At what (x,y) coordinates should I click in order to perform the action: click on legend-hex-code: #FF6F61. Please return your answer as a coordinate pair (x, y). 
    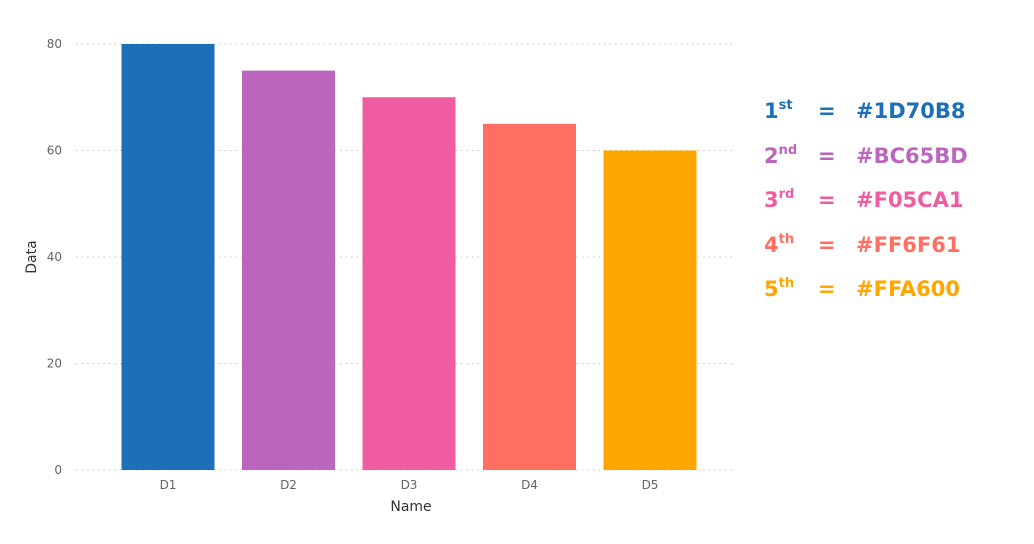
    Looking at the image, I should click on (908, 244).